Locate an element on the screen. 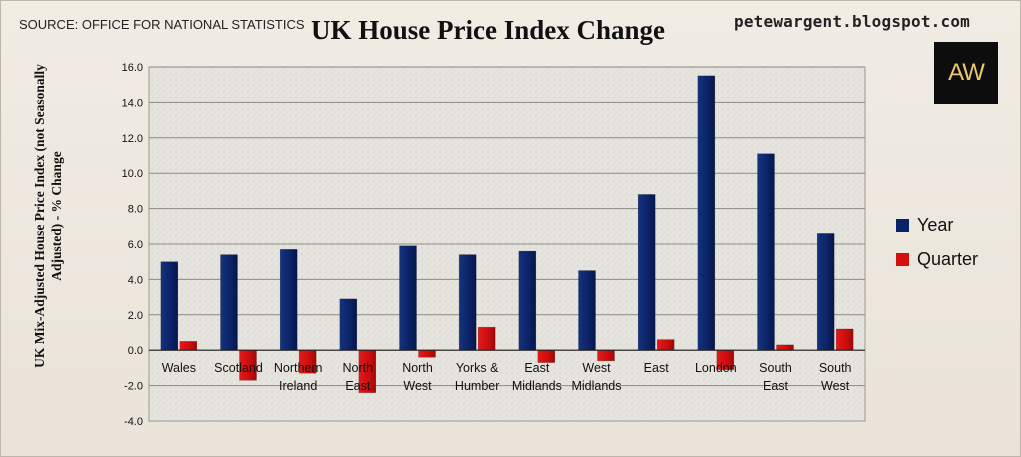 This screenshot has height=457, width=1021. aw-logo: AW is located at coordinates (966, 73).